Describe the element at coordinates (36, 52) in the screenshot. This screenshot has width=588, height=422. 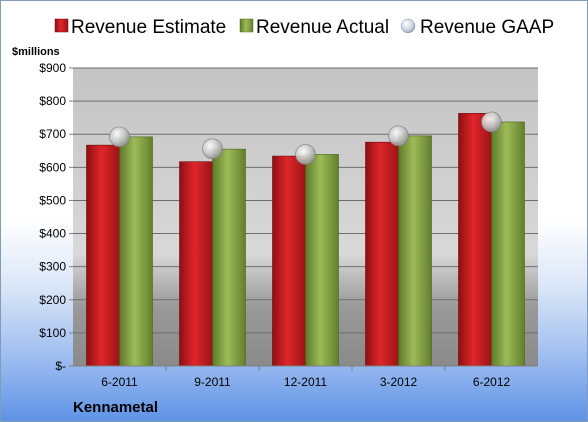
I see `y-axis-unit-label: $millions` at that location.